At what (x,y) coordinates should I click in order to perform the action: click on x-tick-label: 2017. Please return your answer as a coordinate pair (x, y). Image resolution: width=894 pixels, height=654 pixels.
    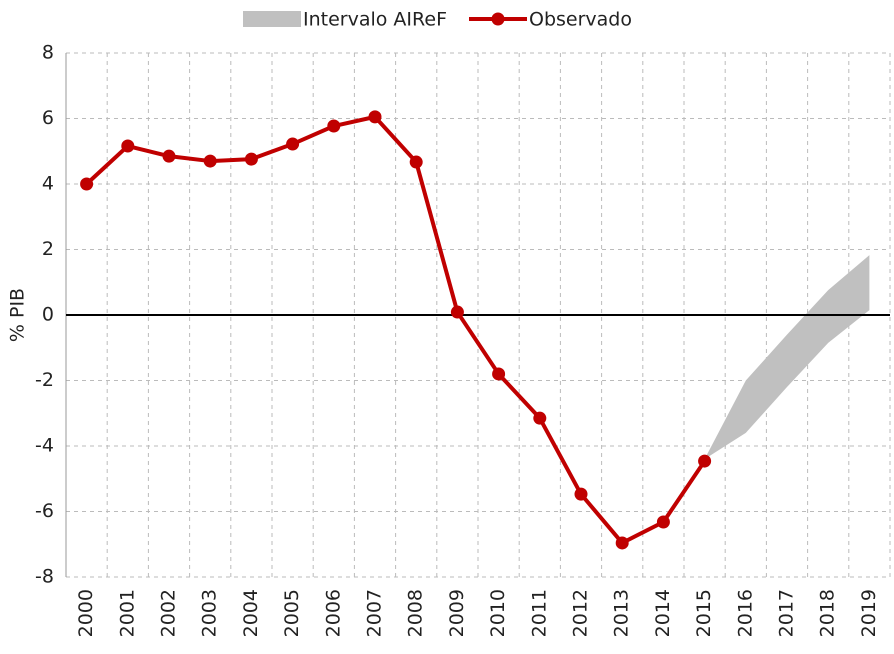
    Looking at the image, I should click on (787, 613).